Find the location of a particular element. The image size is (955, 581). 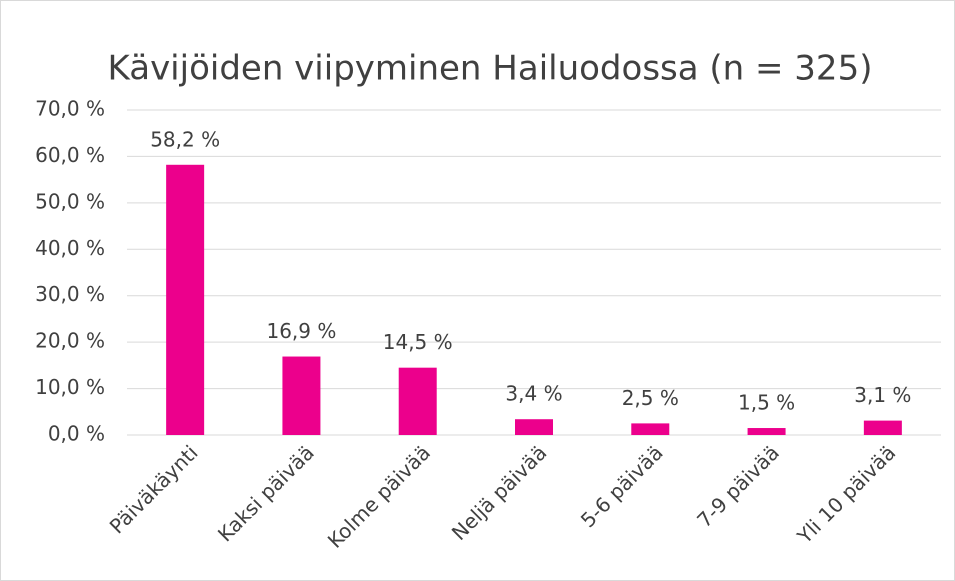

y-tick-label: 30,0 % is located at coordinates (70, 294).